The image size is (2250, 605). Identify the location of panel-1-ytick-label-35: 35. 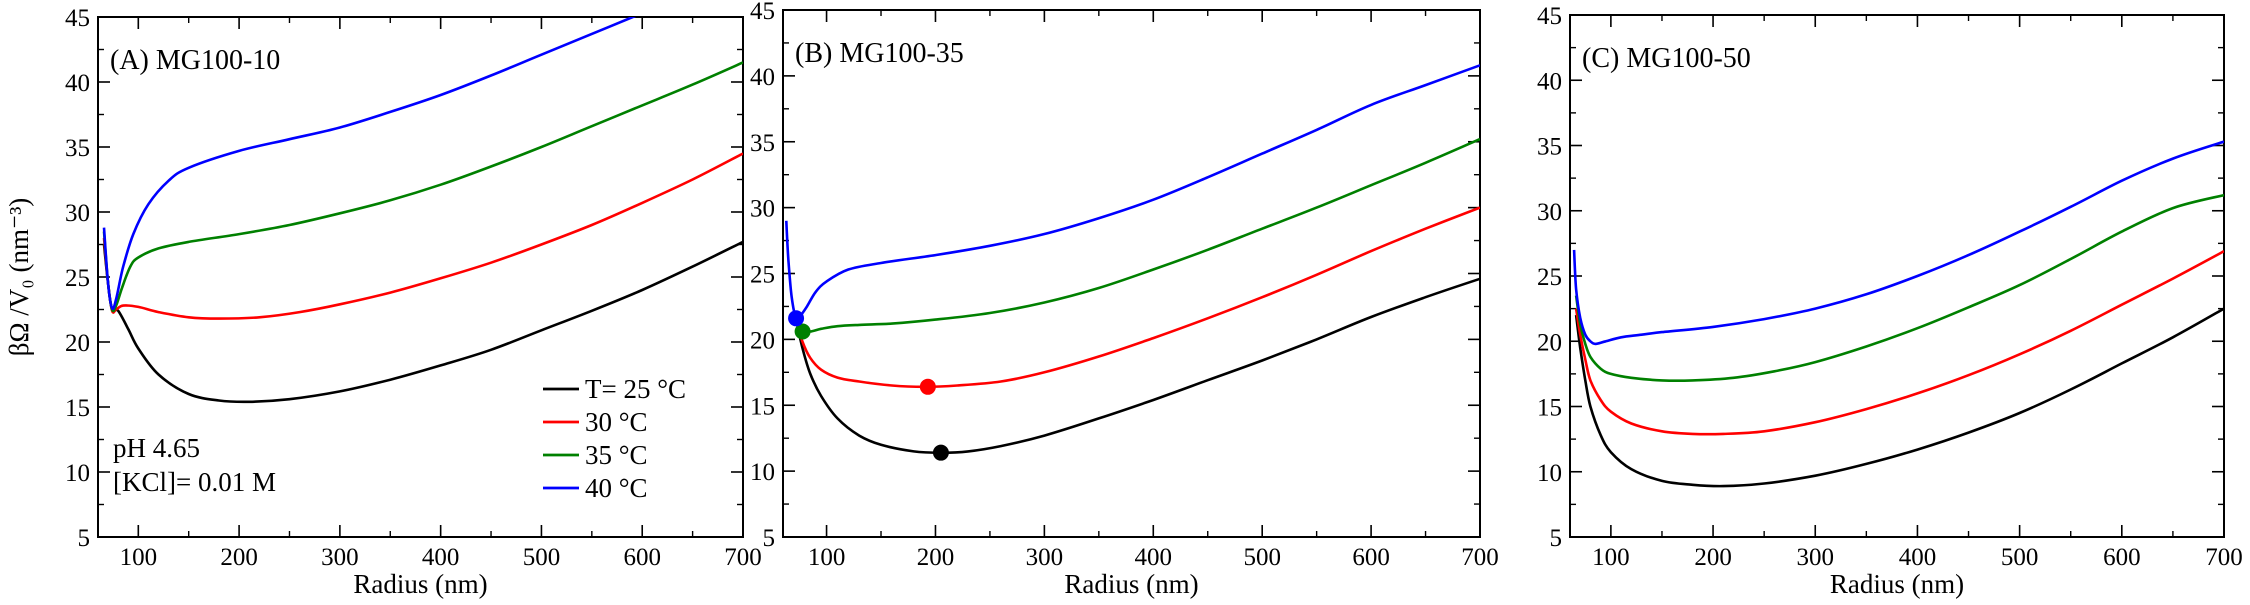
(77, 148).